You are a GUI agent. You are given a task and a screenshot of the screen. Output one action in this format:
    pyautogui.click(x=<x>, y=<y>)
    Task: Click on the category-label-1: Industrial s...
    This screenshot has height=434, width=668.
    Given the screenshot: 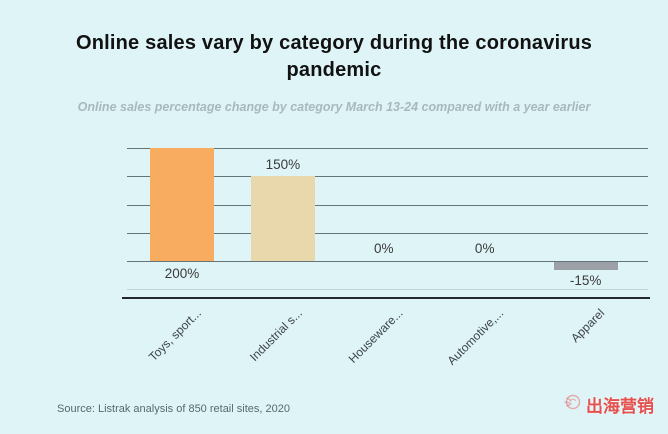 What is the action you would take?
    pyautogui.click(x=275, y=335)
    